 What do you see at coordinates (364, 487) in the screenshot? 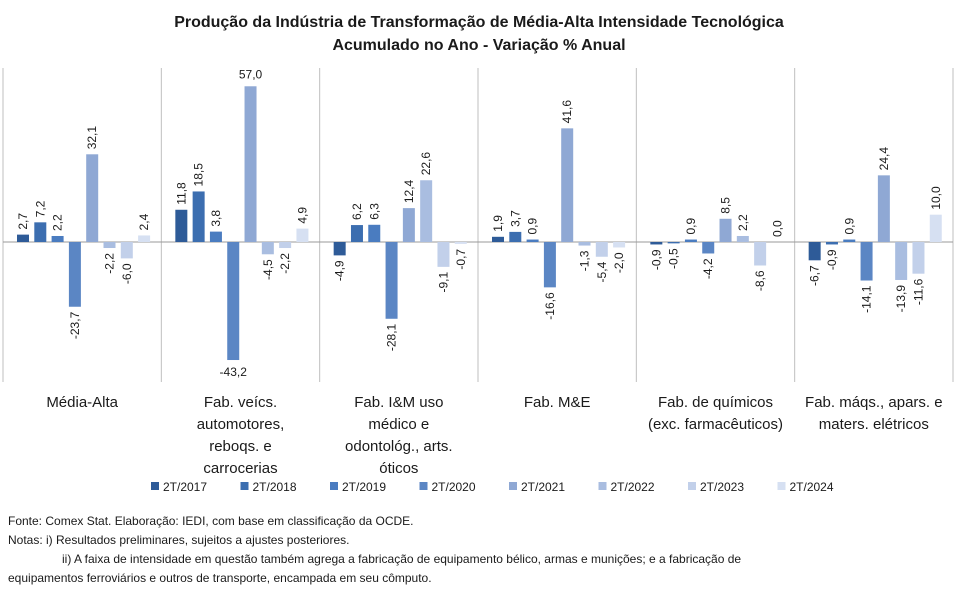
I see `legend-label: 2T/2019` at bounding box center [364, 487].